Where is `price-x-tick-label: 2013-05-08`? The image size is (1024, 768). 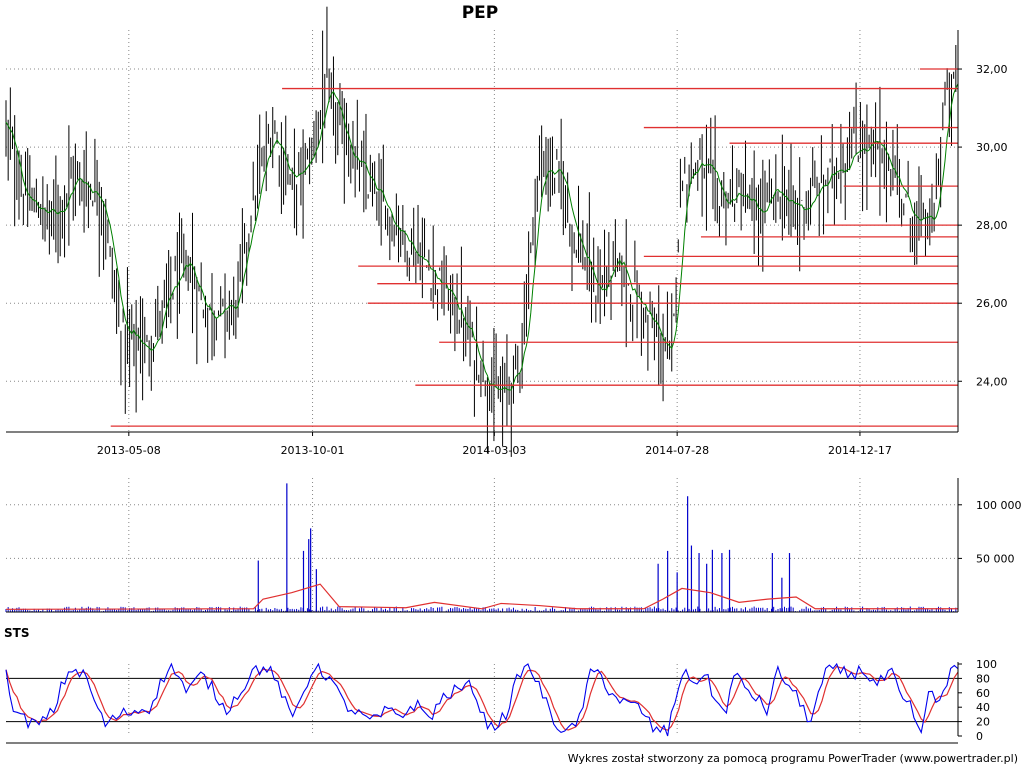 price-x-tick-label: 2013-05-08 is located at coordinates (129, 450).